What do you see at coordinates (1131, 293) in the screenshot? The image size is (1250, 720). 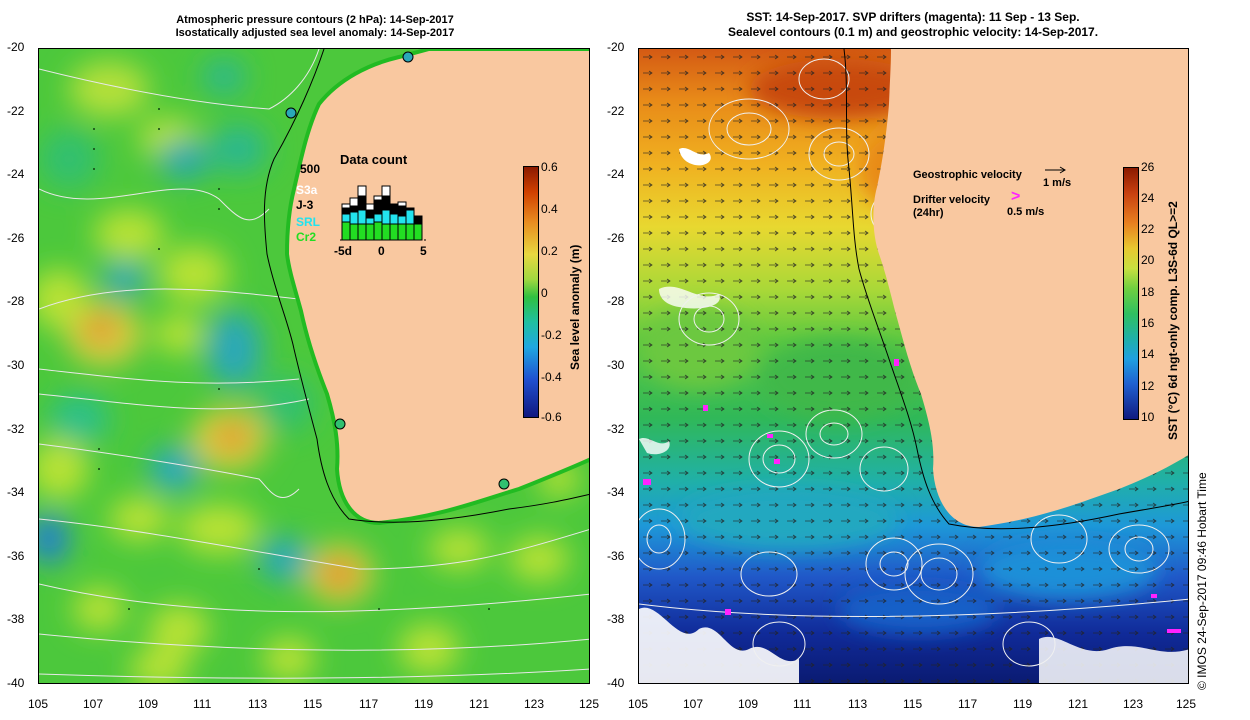 I see `sst-colorbar` at bounding box center [1131, 293].